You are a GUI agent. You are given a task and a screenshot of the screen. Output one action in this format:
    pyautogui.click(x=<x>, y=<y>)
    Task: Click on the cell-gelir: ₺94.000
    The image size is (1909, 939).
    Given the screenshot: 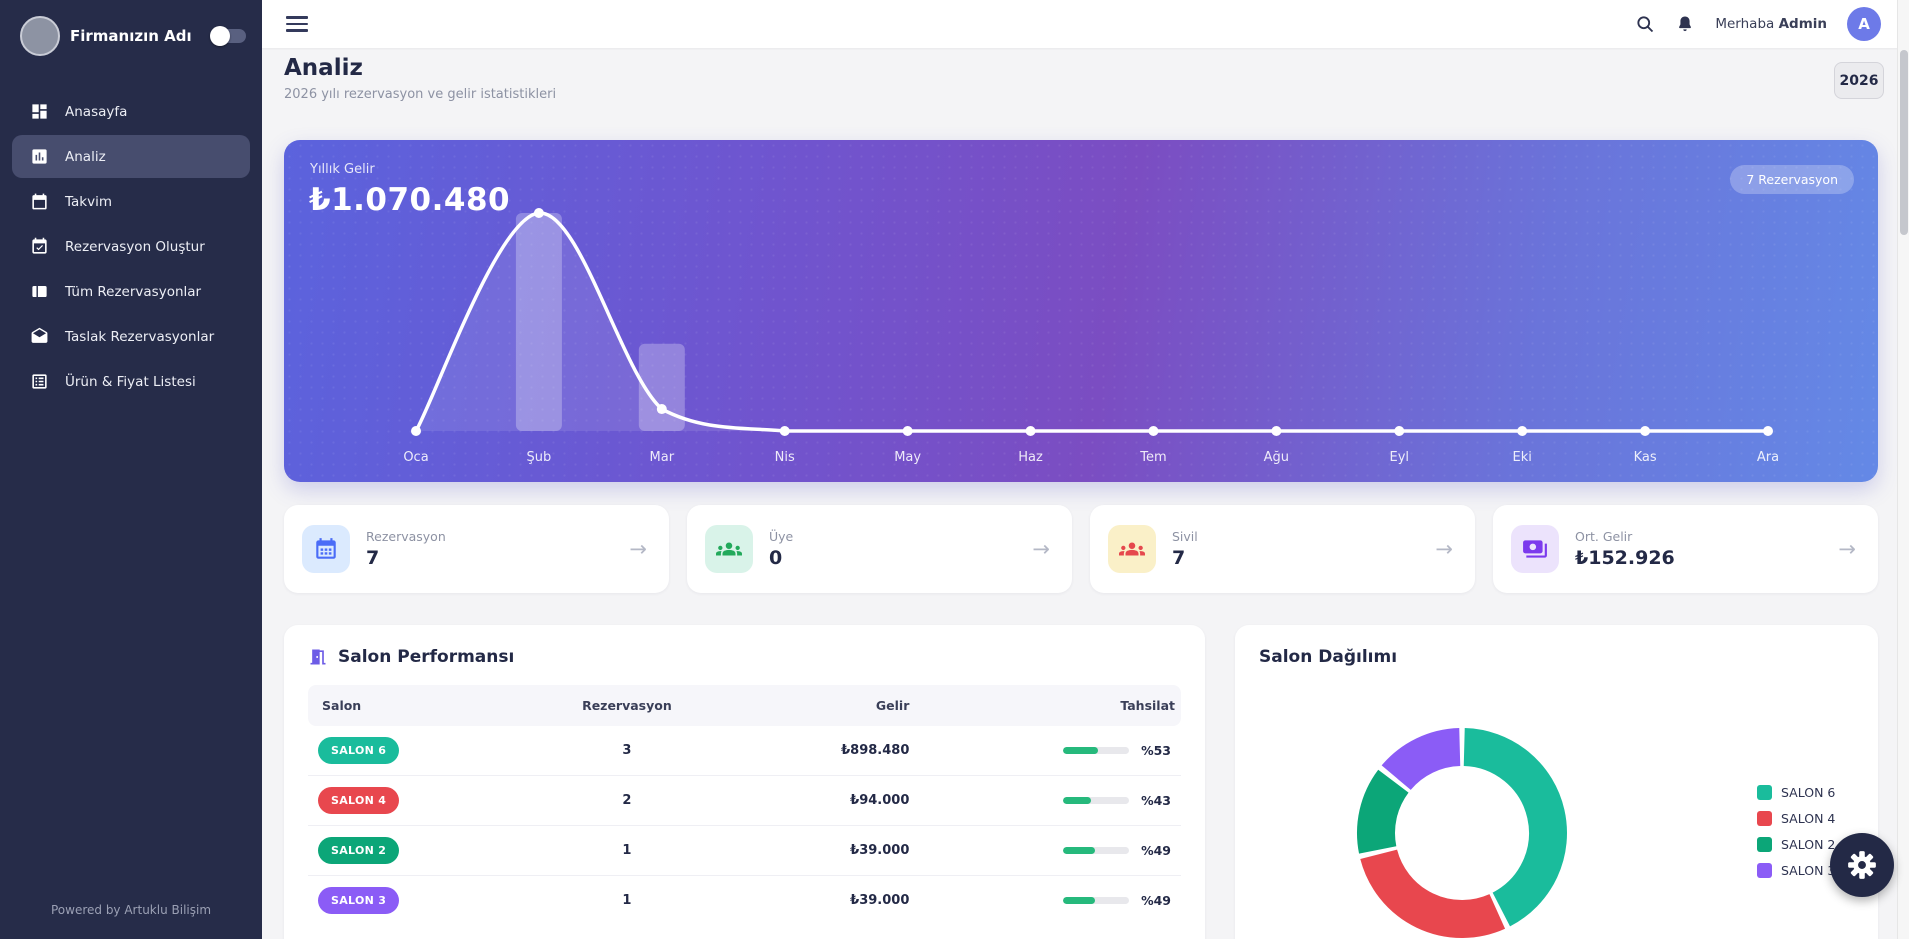 What is the action you would take?
    pyautogui.click(x=829, y=800)
    